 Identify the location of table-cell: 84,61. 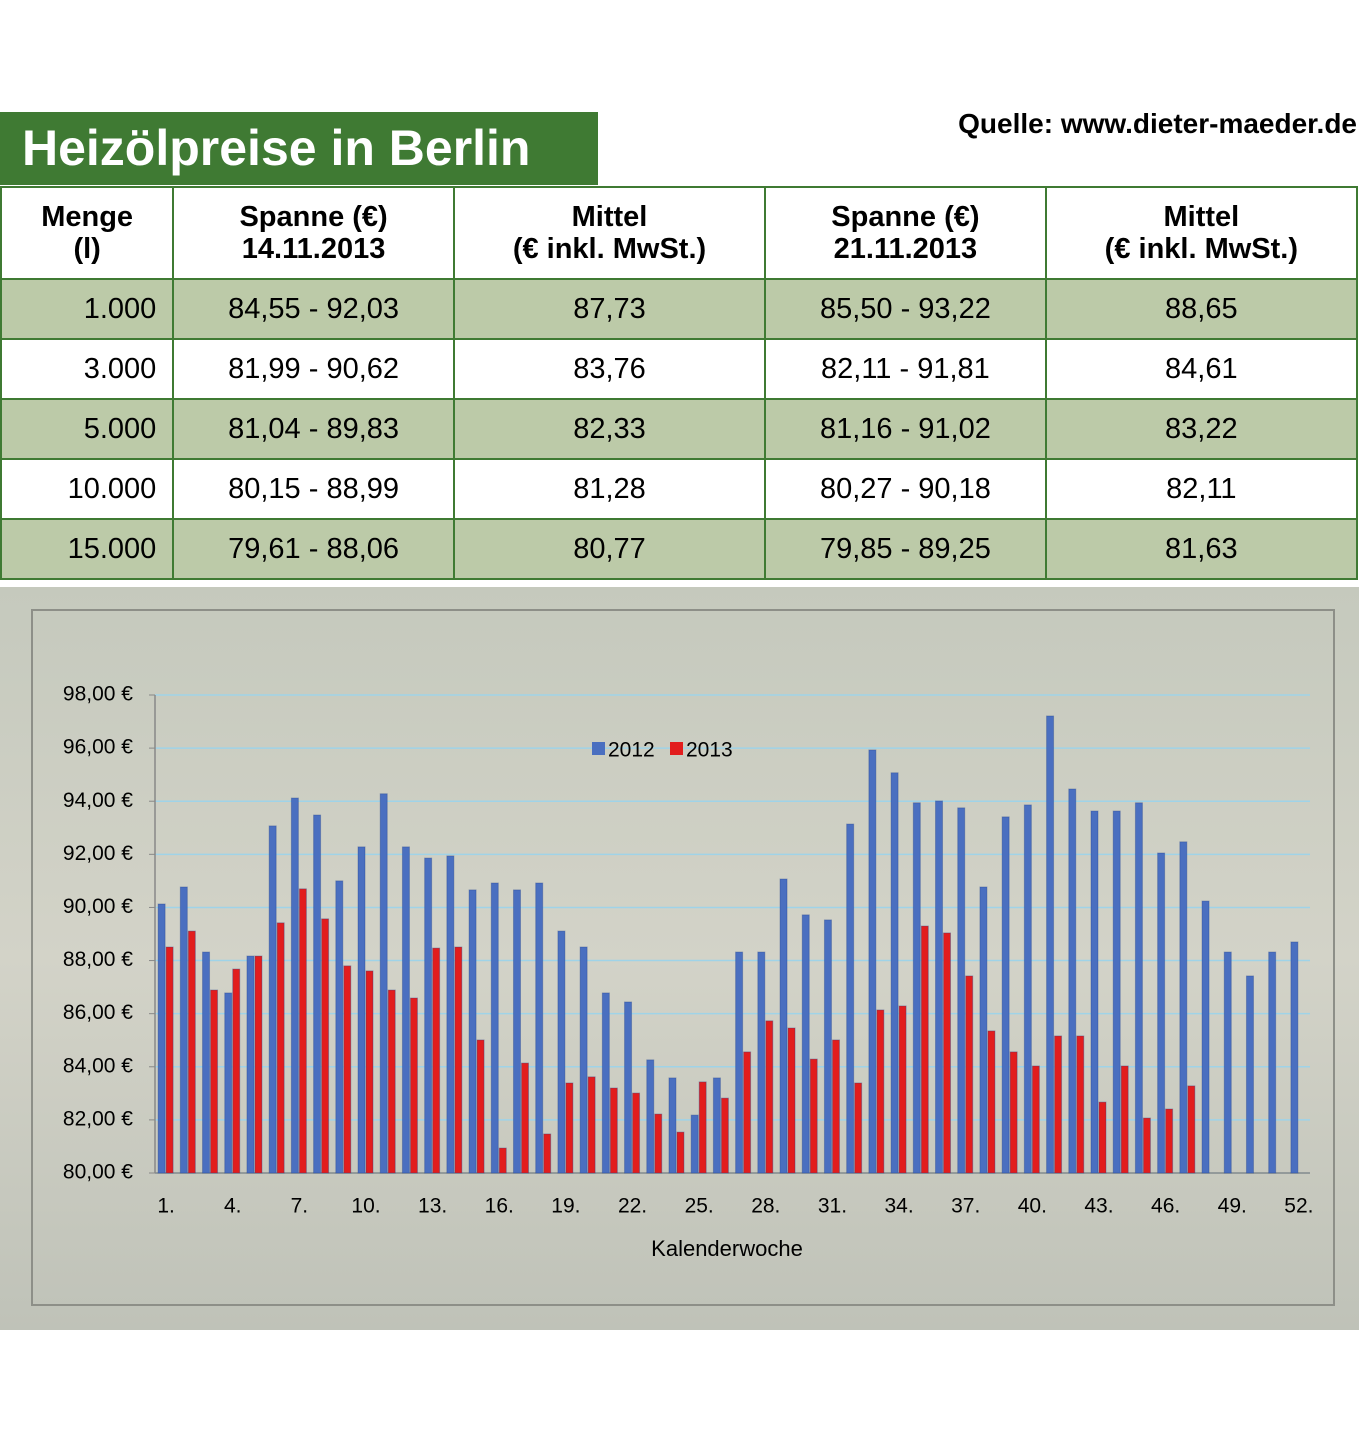
(1201, 369).